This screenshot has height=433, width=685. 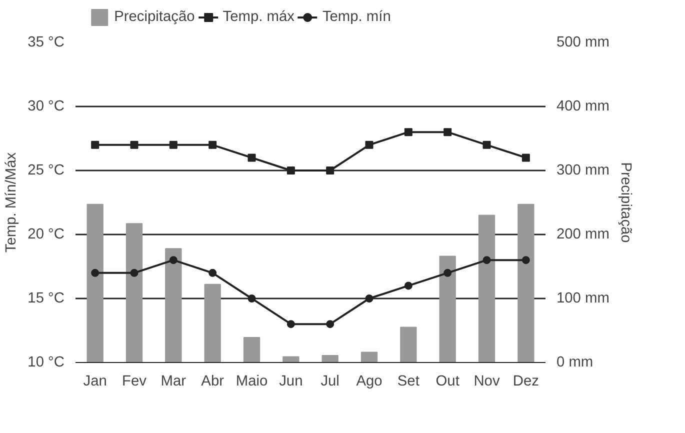 I want to click on x-tick-label: Abr, so click(x=212, y=382).